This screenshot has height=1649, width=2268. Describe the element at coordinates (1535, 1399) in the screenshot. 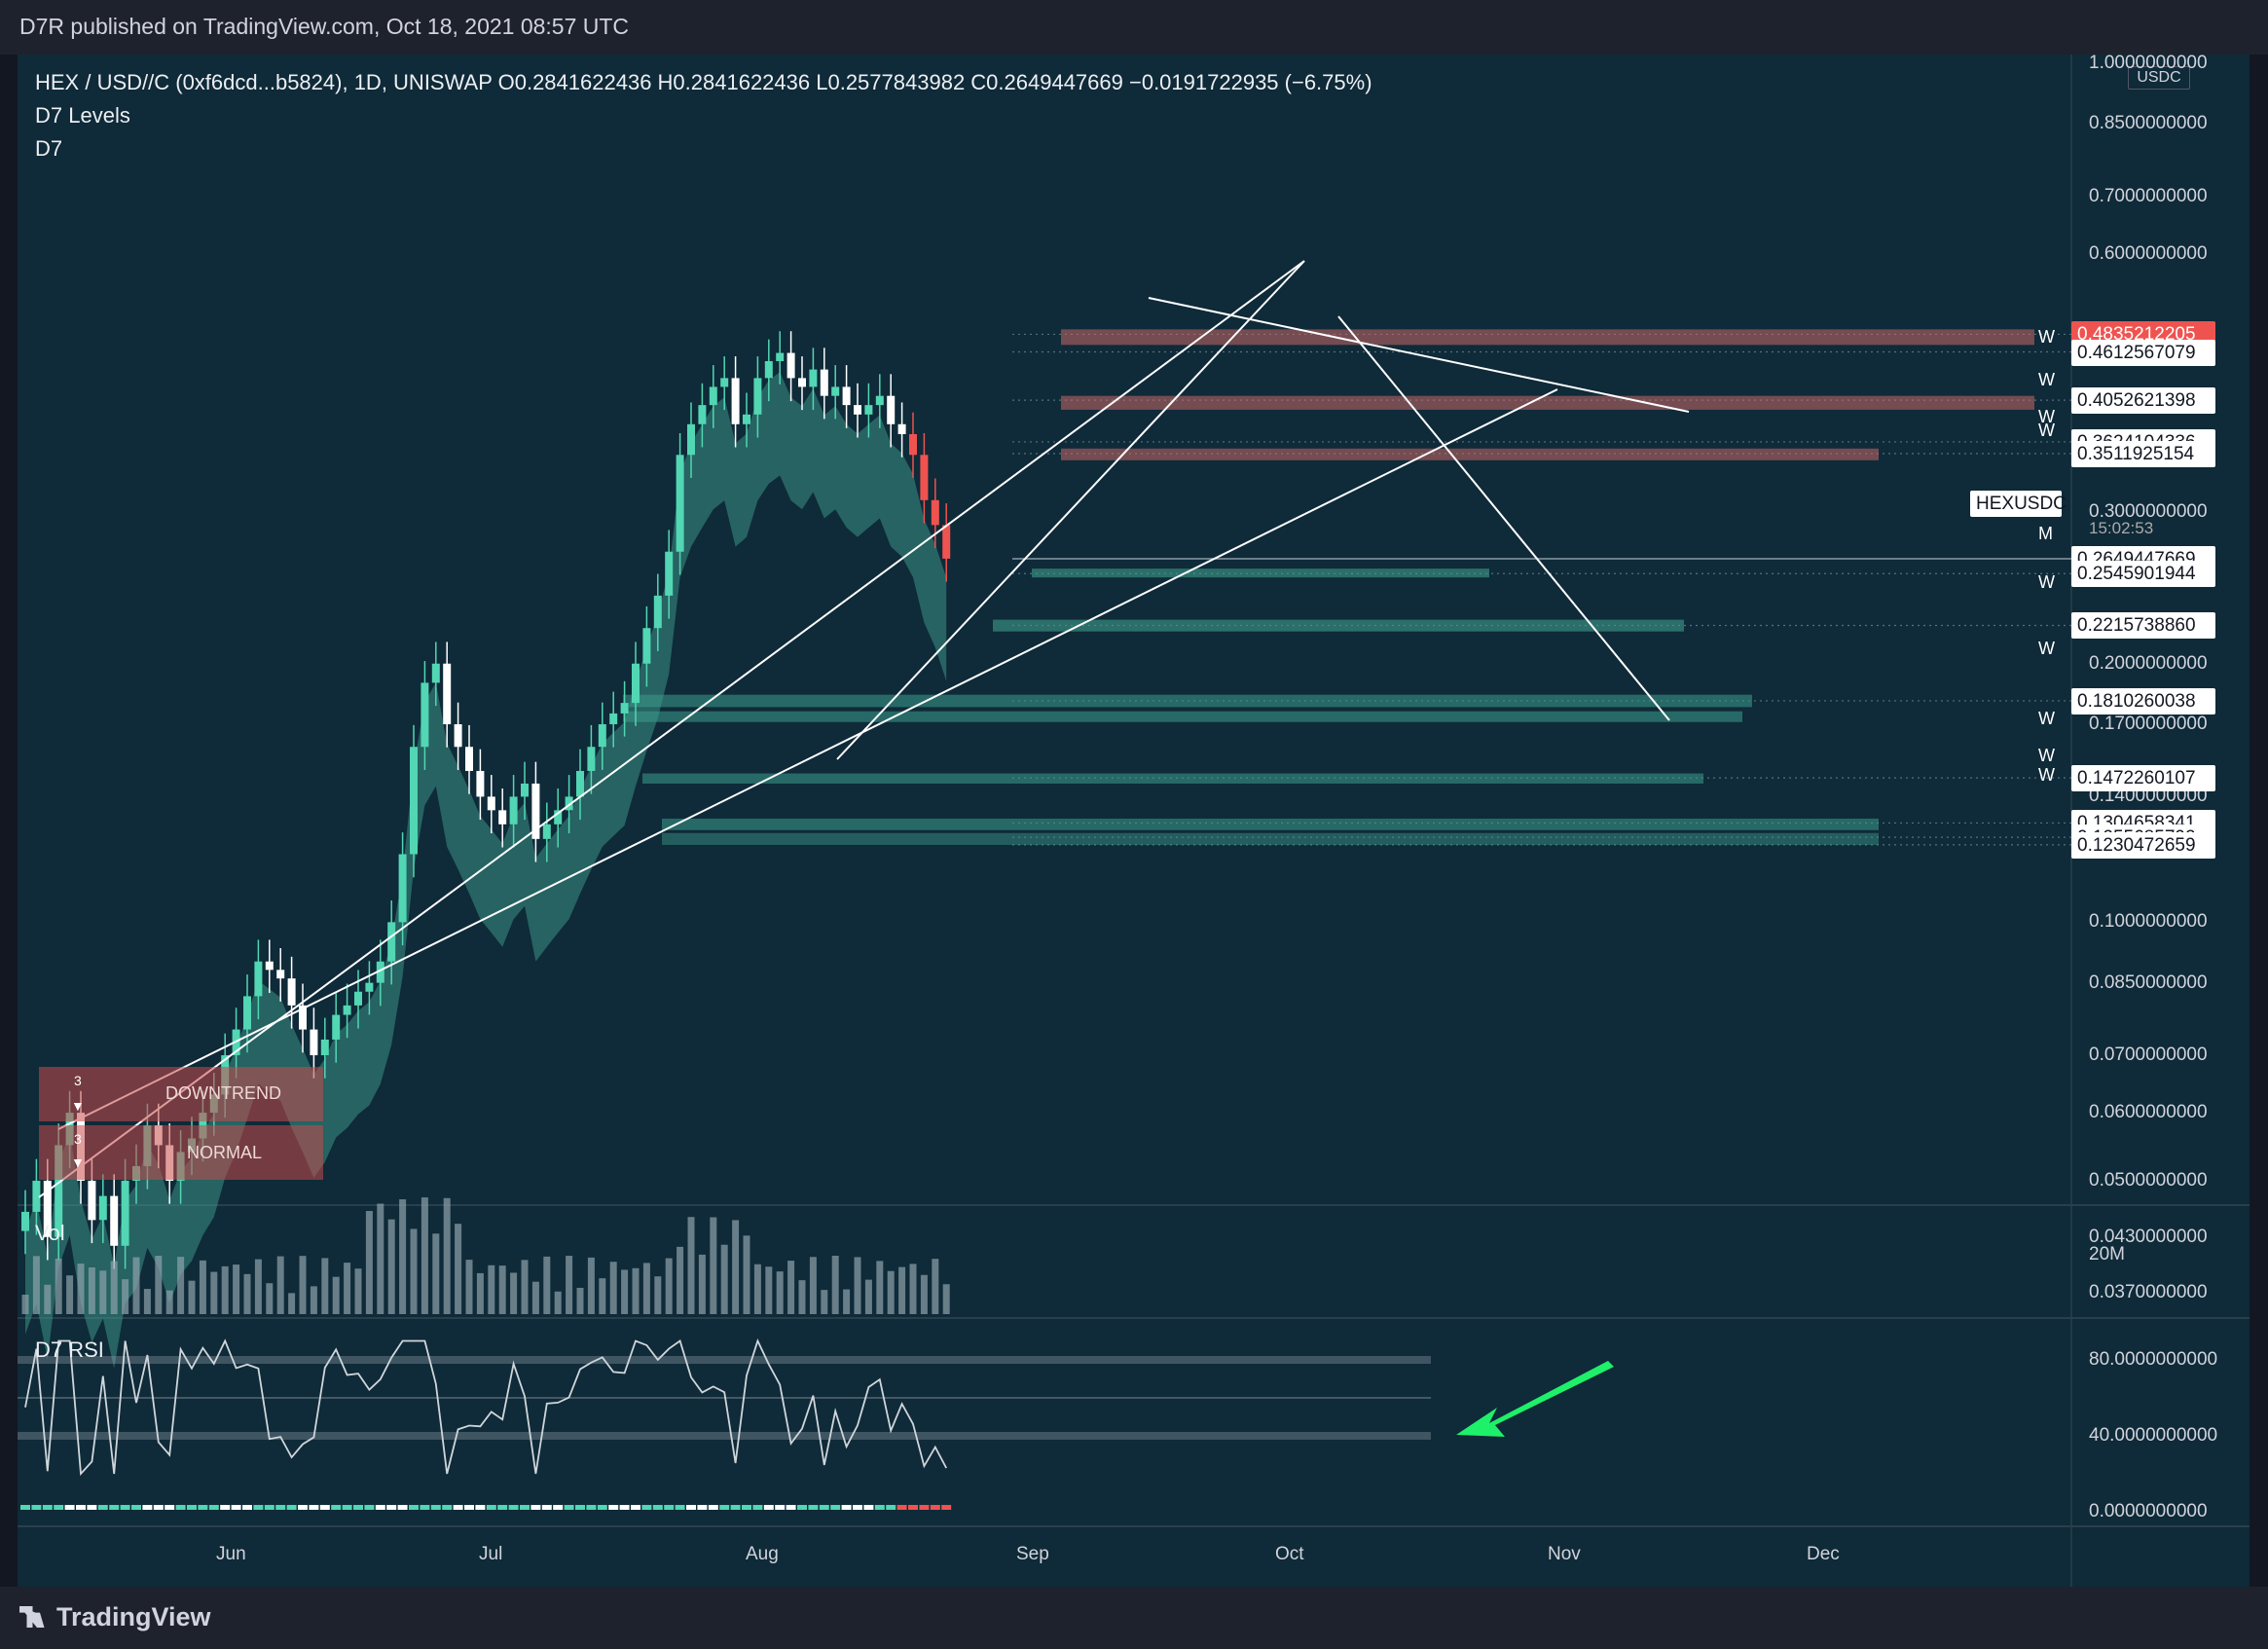

I see `green-arrow-icon` at that location.